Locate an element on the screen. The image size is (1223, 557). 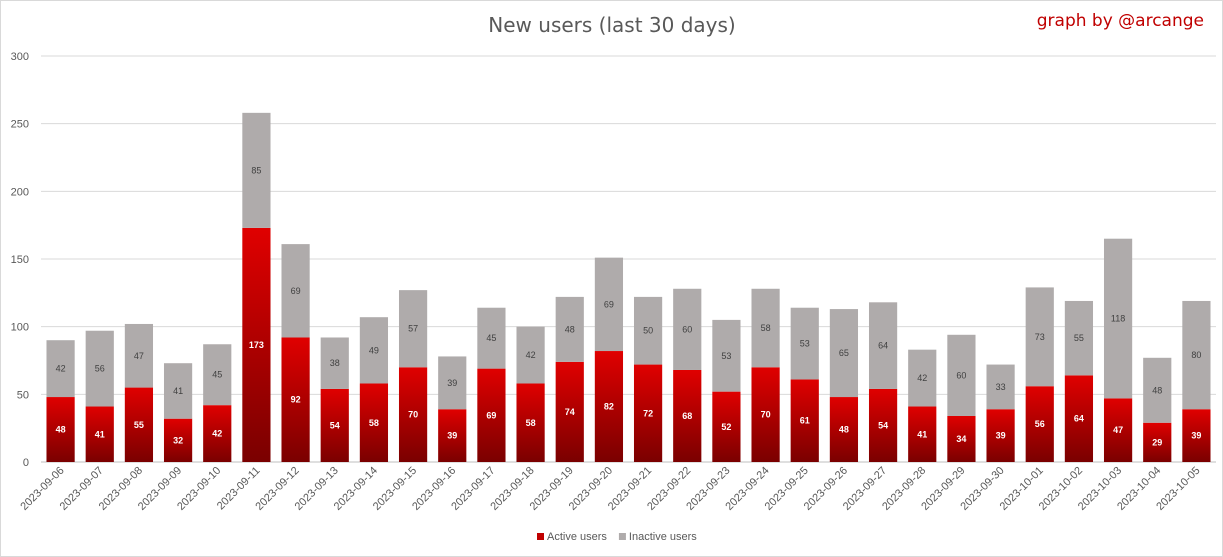
data-label-inactive: 60 is located at coordinates (961, 375).